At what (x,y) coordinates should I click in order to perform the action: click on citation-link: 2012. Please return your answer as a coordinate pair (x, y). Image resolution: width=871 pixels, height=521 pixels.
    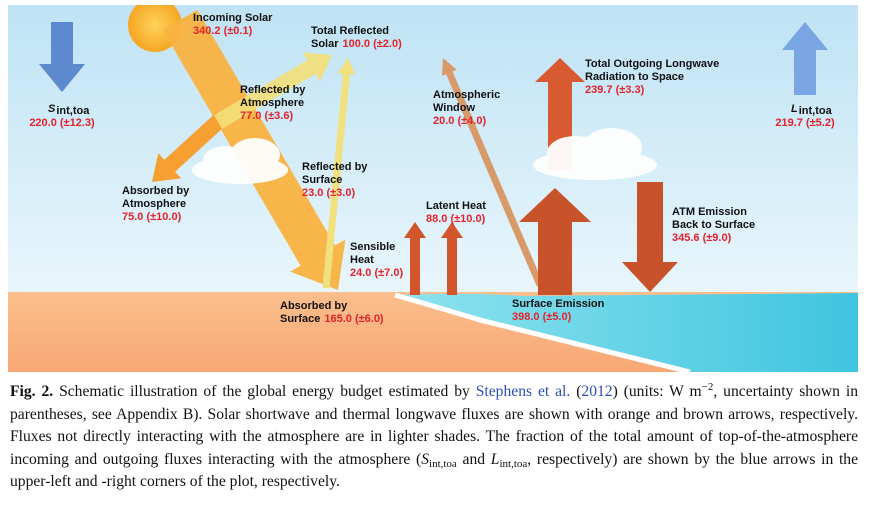
    Looking at the image, I should click on (597, 391).